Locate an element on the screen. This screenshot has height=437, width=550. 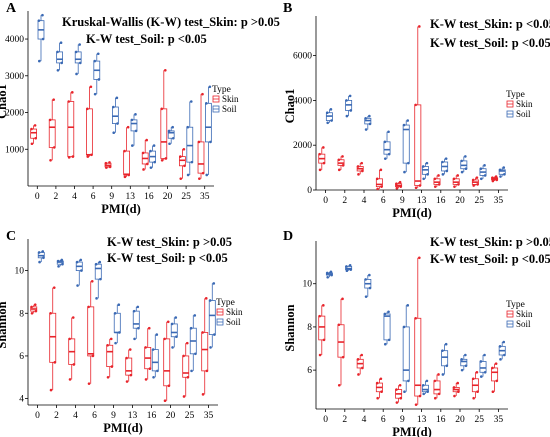
y-tick-label: 6000 is located at coordinates (302, 57).